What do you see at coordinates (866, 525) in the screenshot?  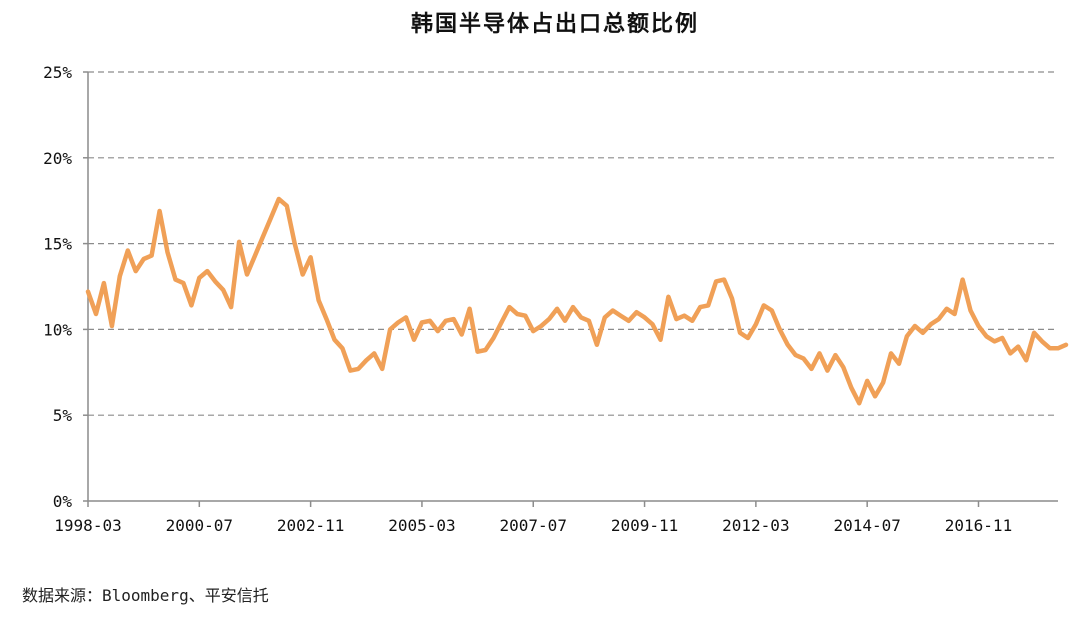 I see `x-tick-label: 2014-07` at bounding box center [866, 525].